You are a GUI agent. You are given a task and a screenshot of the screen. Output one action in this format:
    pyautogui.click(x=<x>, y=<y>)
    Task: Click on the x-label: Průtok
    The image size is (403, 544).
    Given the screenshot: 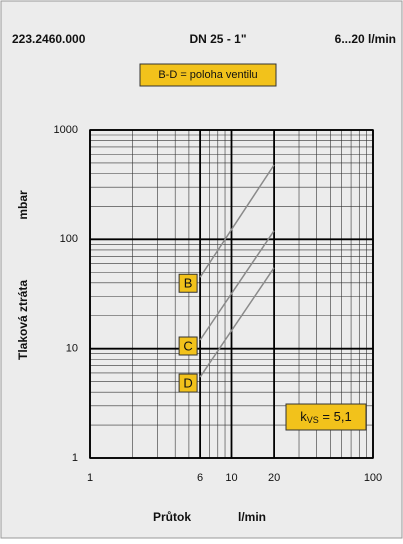 What is the action you would take?
    pyautogui.click(x=172, y=517)
    